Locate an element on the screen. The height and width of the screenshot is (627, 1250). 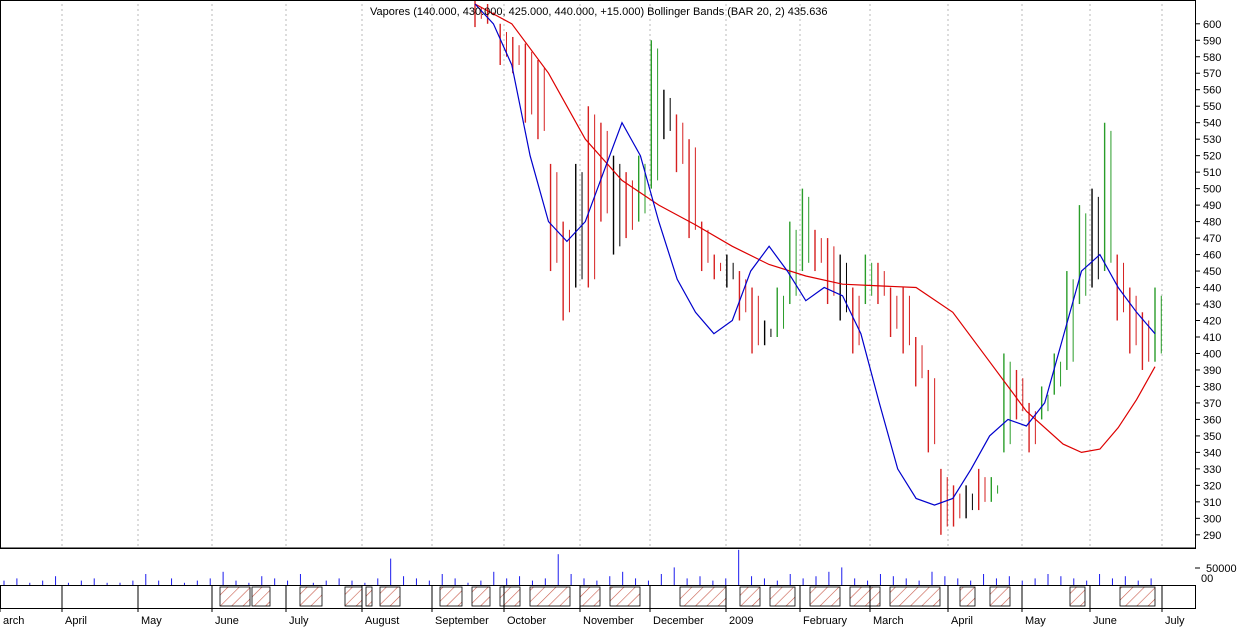
month-label: February is located at coordinates (825, 621).